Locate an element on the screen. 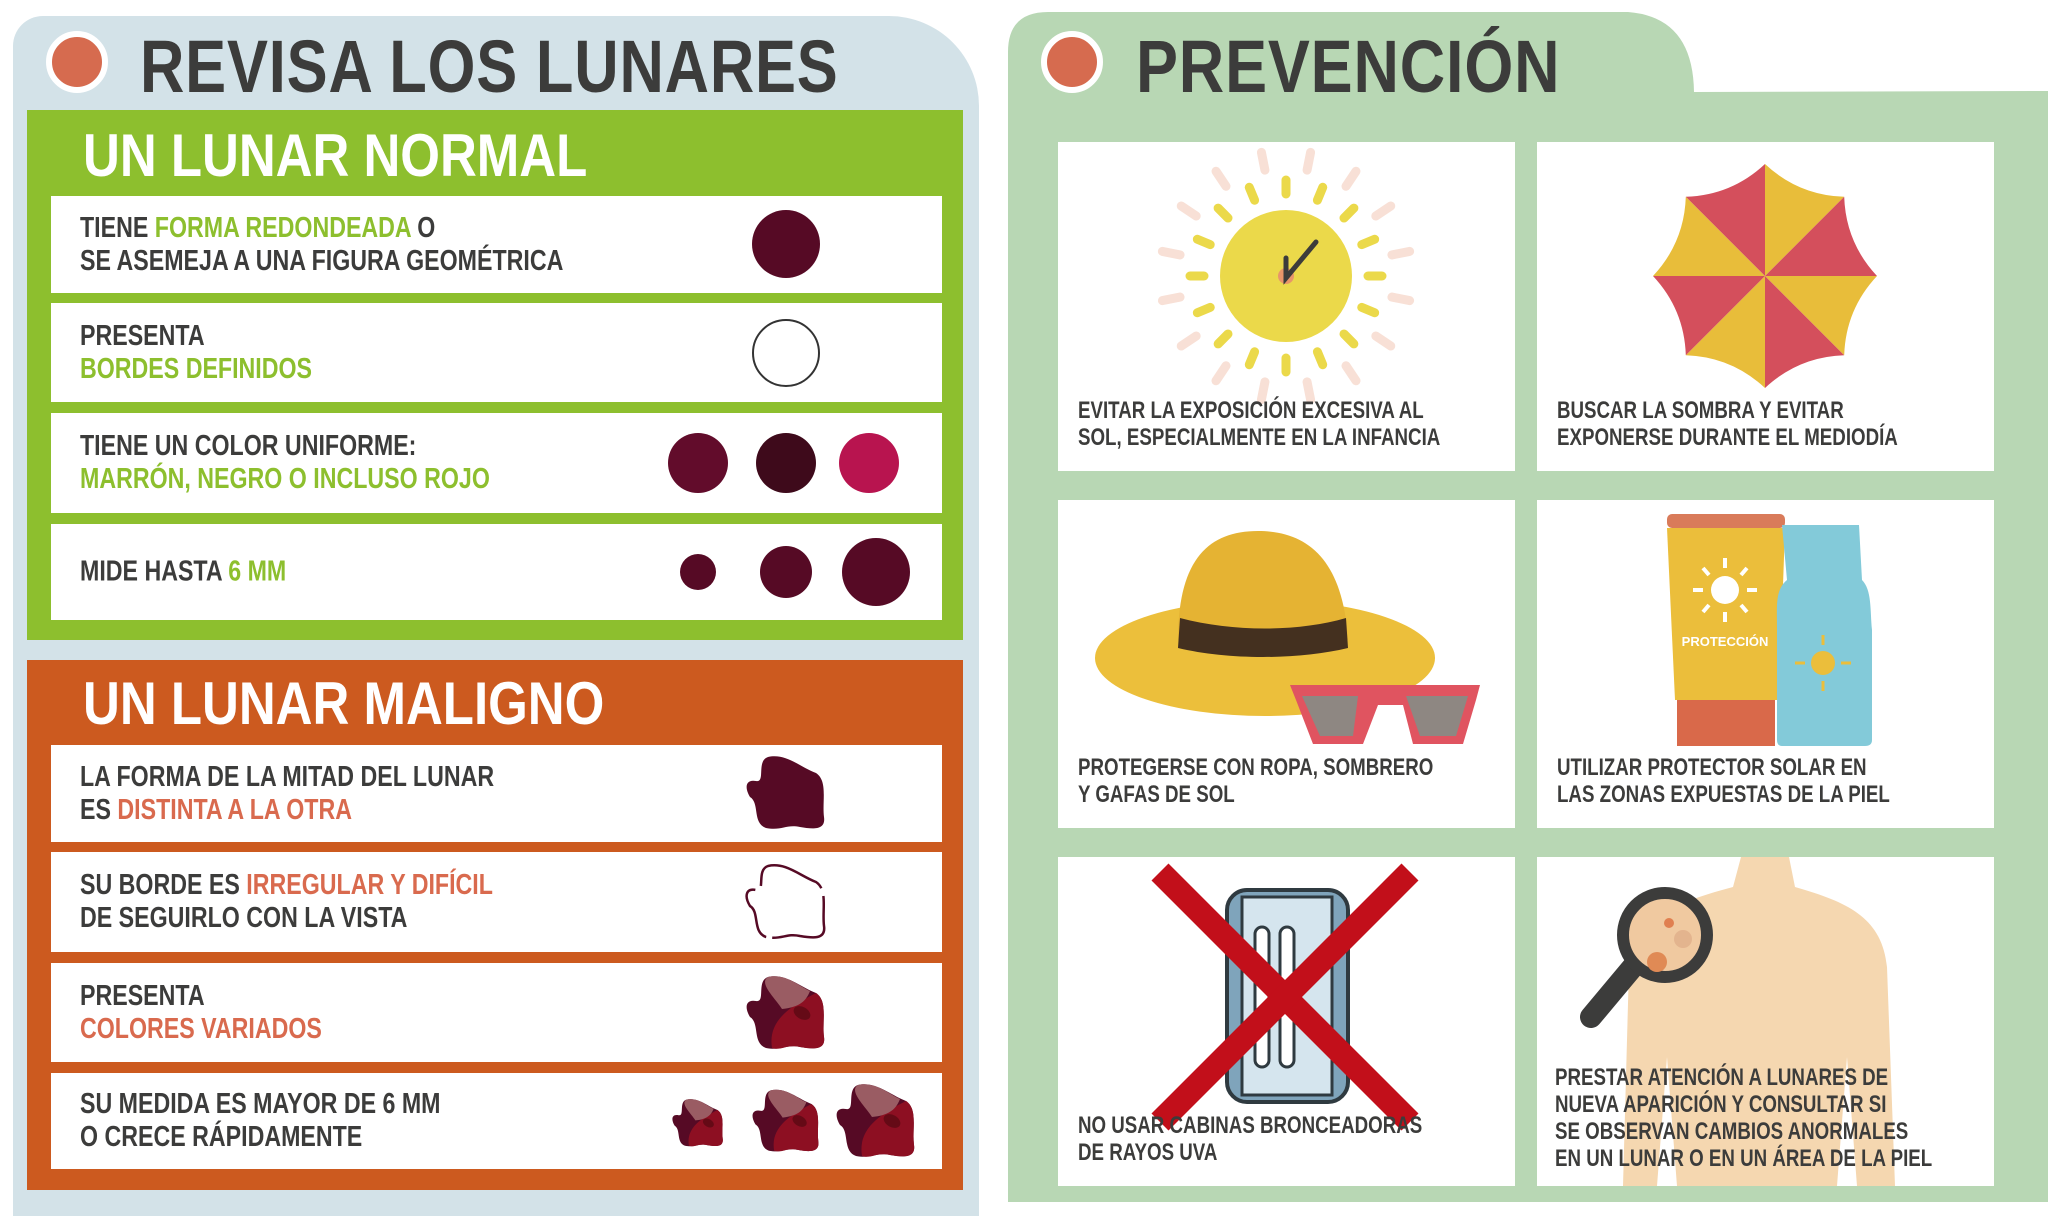 This screenshot has height=1216, width=2048. card-text-line: UTILIZAR PROTECTOR SOLAR EN is located at coordinates (1712, 767).